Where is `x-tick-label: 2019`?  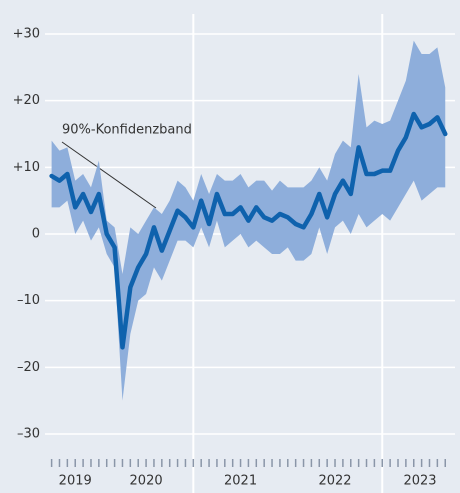
x-tick-label: 2019 is located at coordinates (75, 481).